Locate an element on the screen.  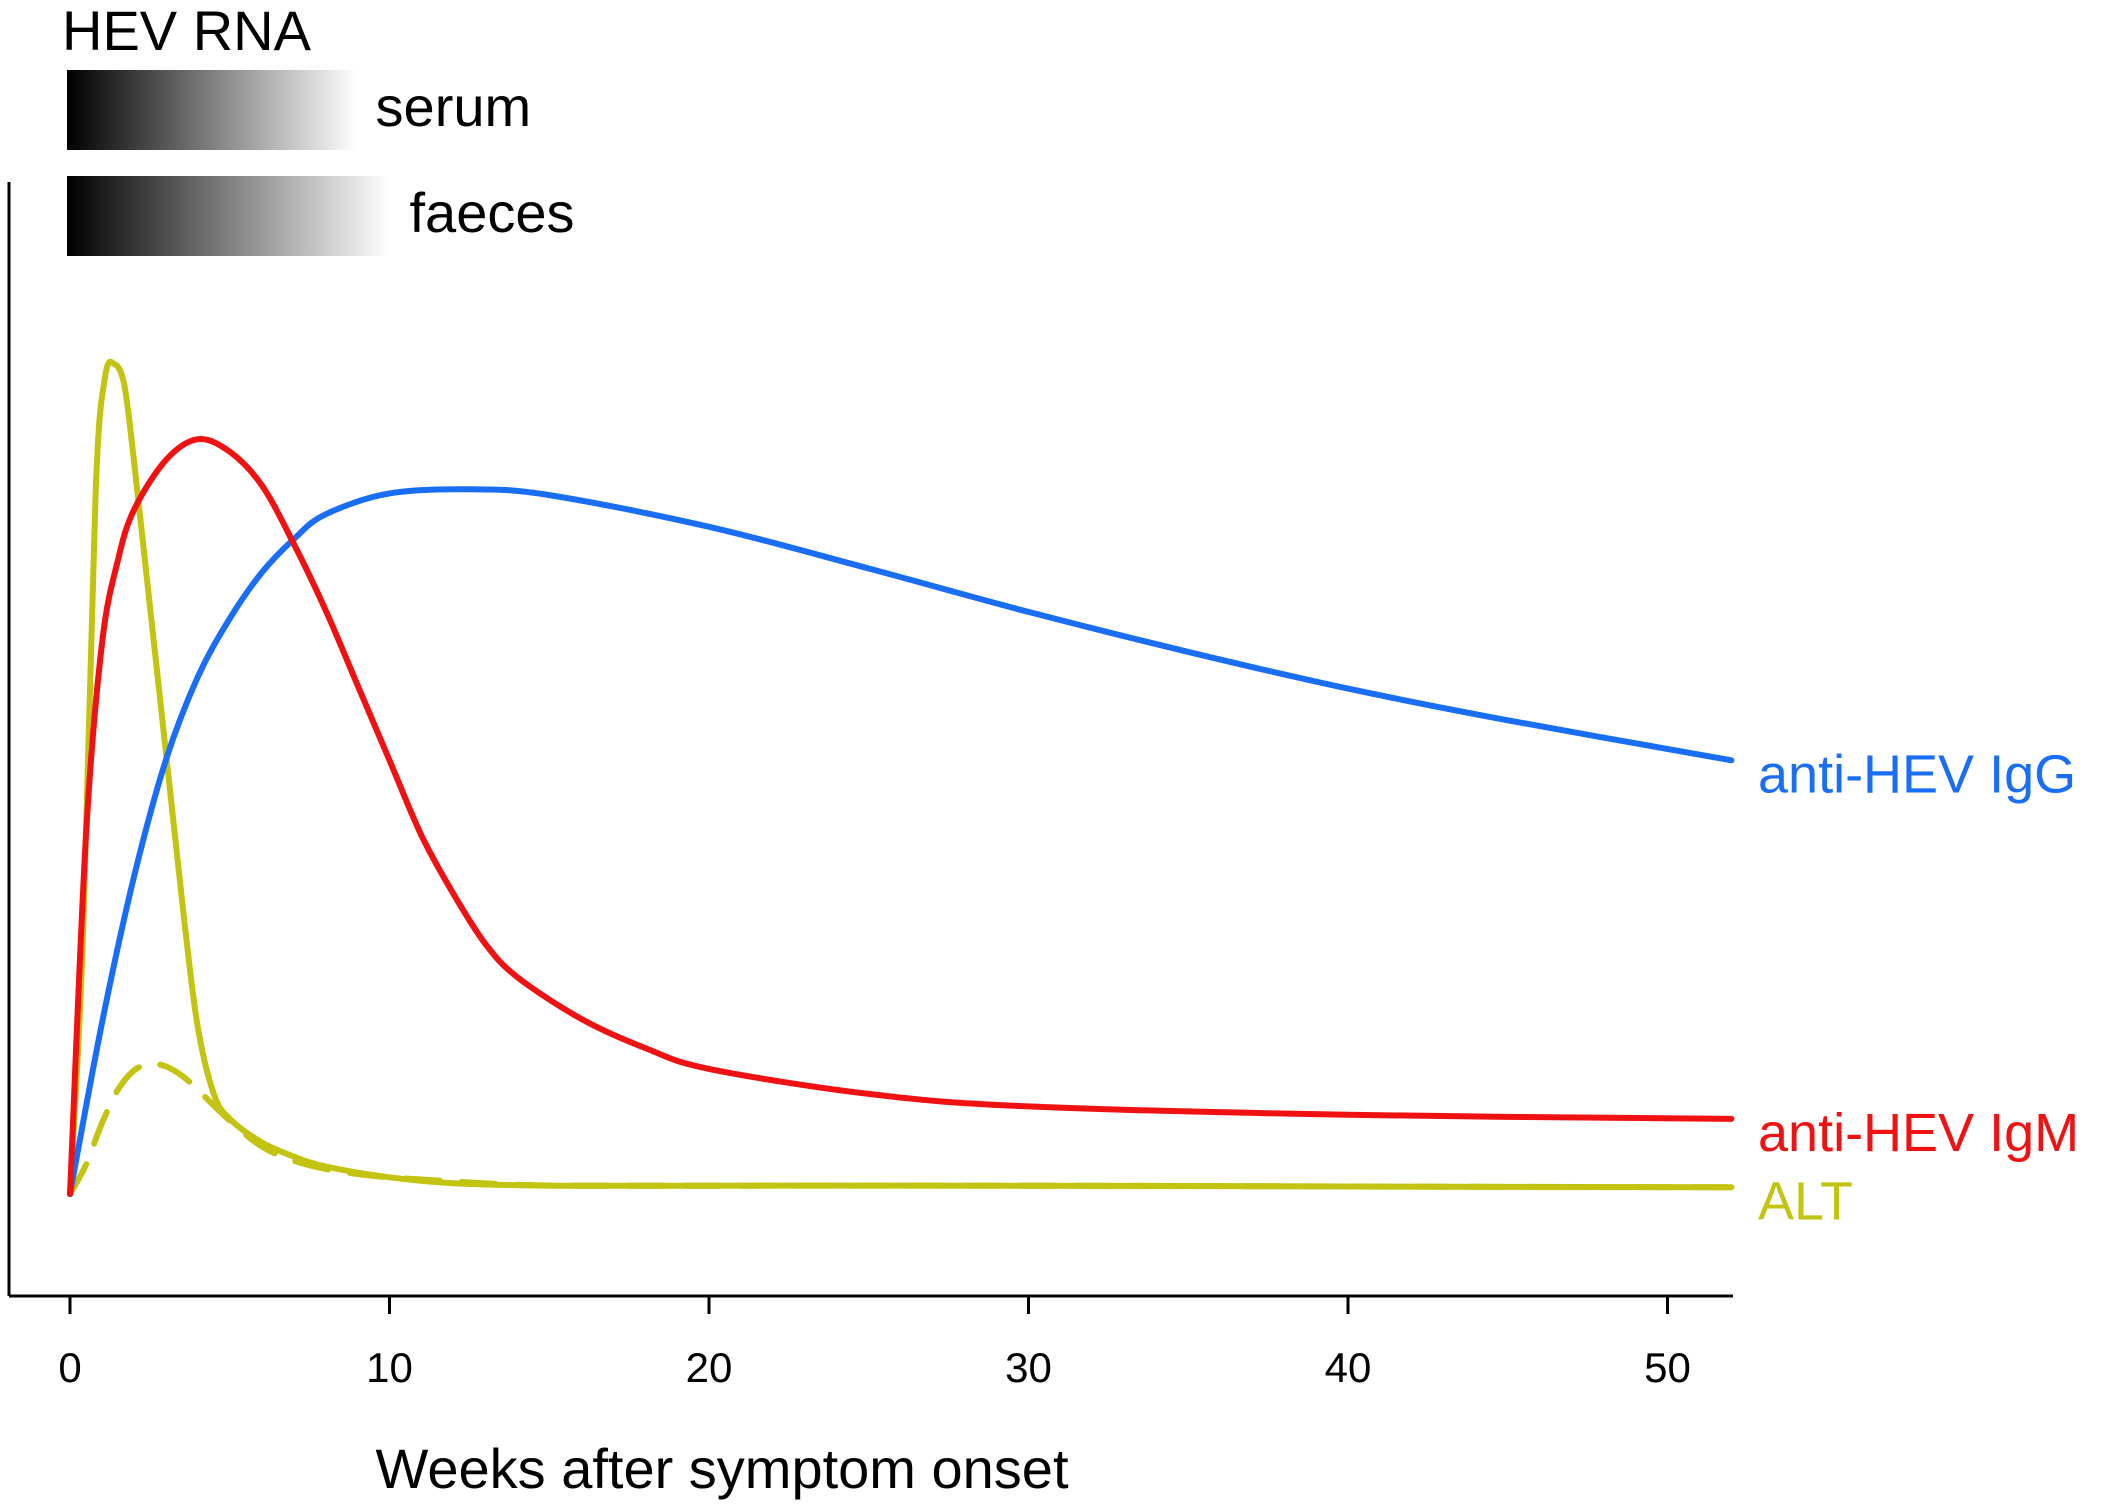
series-line-alt-dashed is located at coordinates (901, 1128).